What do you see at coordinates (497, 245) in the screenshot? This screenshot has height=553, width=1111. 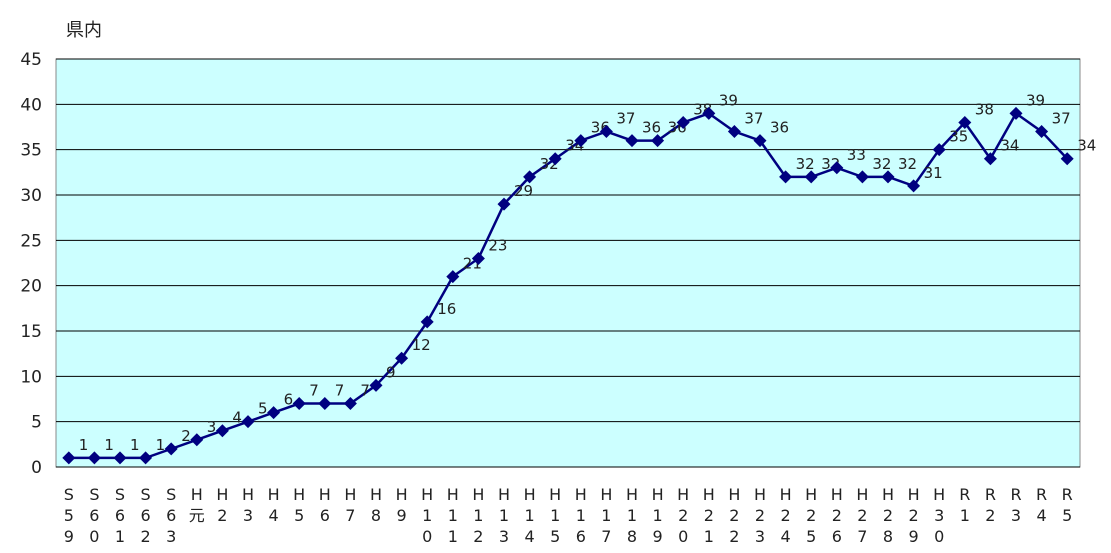 I see `data-label: 23` at bounding box center [497, 245].